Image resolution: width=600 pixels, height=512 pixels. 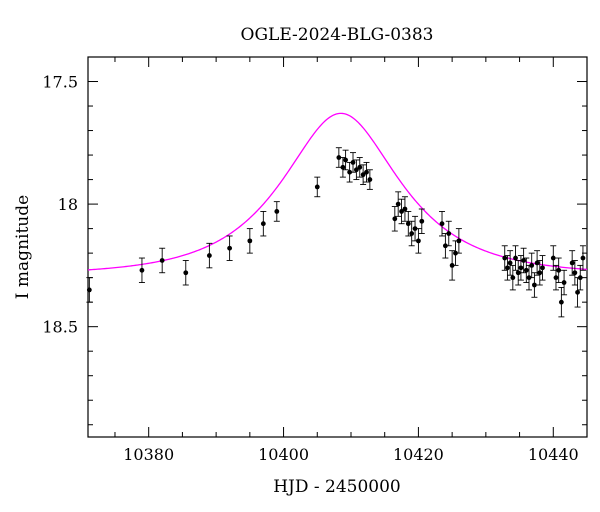 I want to click on x-tick-label: 10380, so click(x=148, y=454).